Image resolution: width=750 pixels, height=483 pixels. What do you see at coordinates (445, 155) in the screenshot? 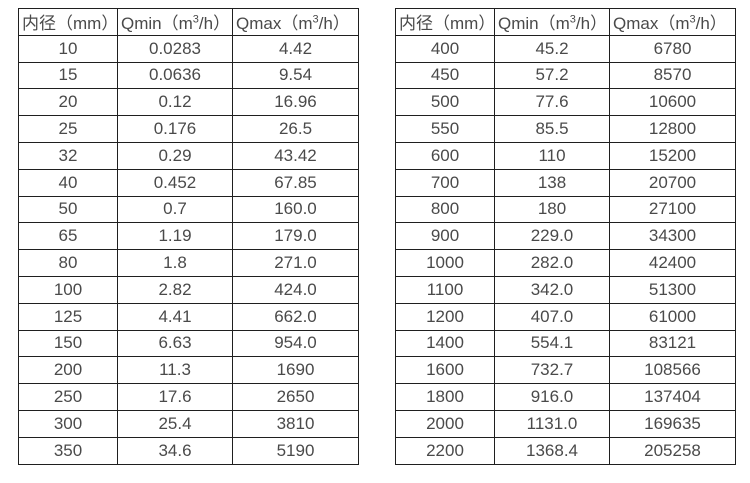
I see `table-cell: 600` at bounding box center [445, 155].